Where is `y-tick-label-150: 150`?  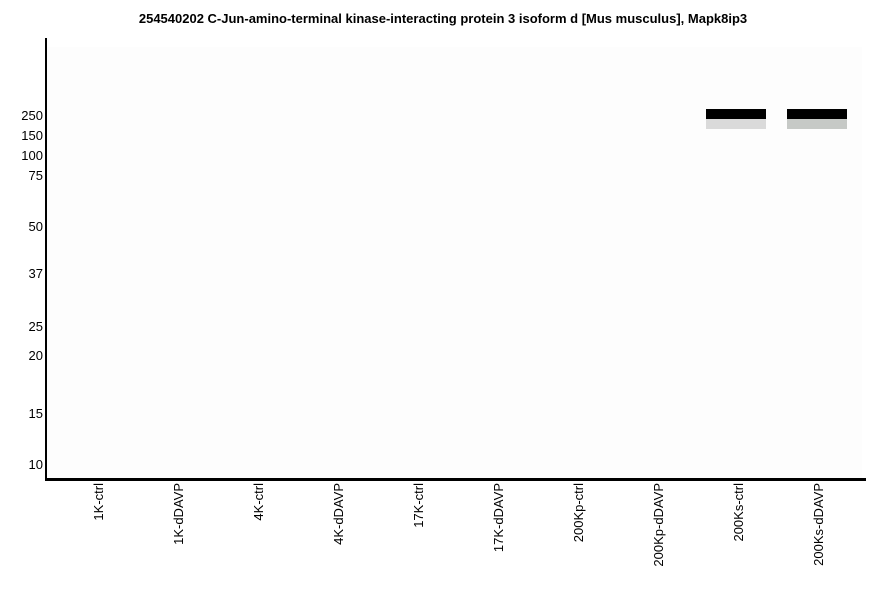 y-tick-label-150: 150 is located at coordinates (32, 135).